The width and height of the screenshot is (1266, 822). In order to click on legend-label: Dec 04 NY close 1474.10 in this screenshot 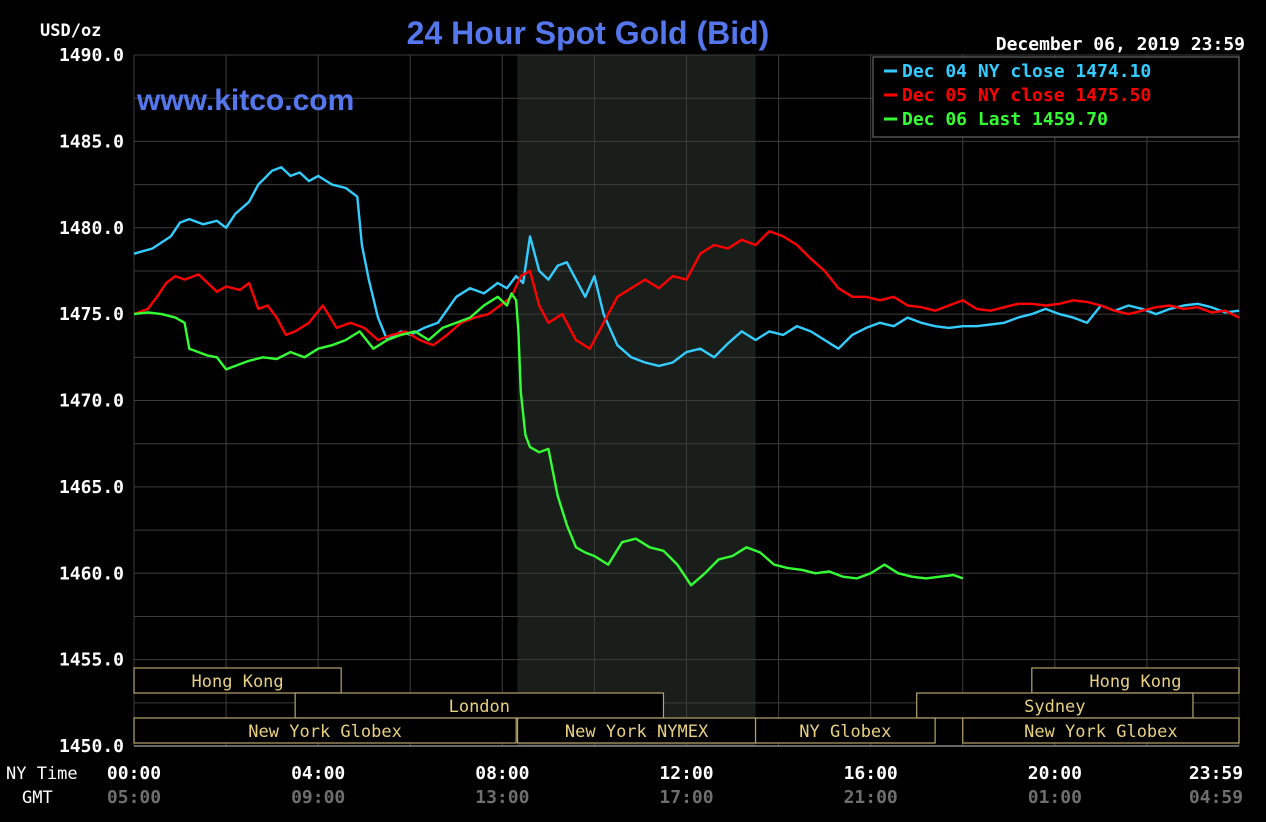, I will do `click(1026, 71)`.